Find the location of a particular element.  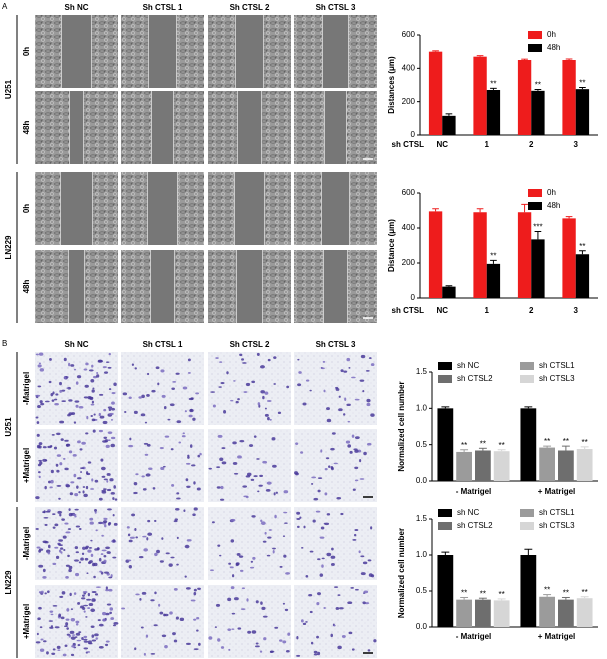

y-tick-label: 1.5 is located at coordinates (422, 371).